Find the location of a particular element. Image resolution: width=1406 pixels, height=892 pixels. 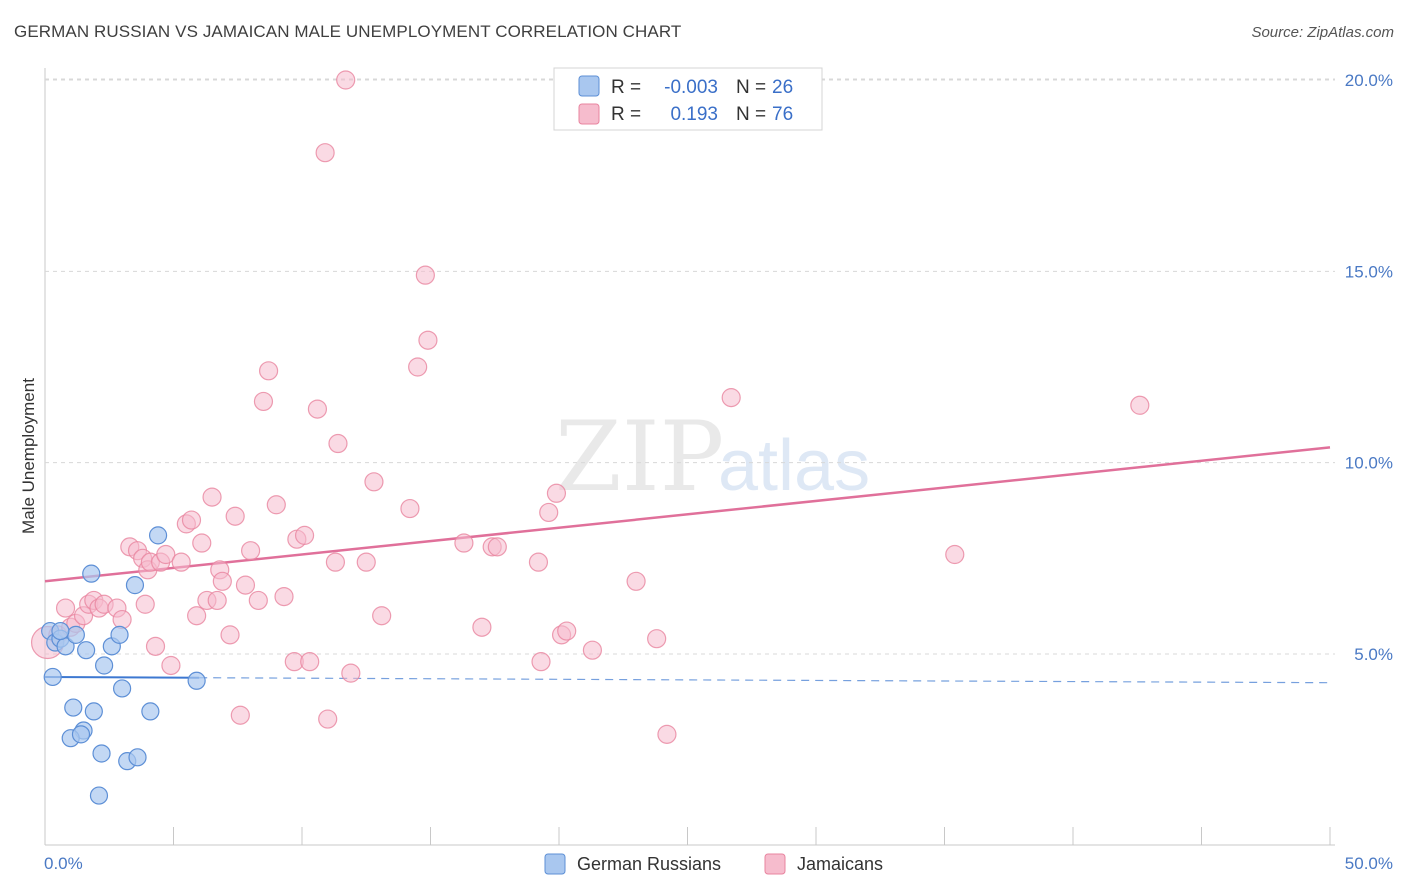

series-legend: German Russians Jamaicans is located at coordinates (713, 864).